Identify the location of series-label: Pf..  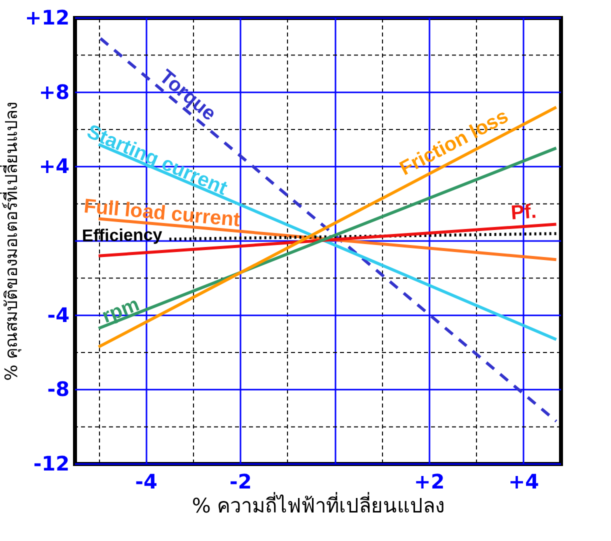
(524, 212).